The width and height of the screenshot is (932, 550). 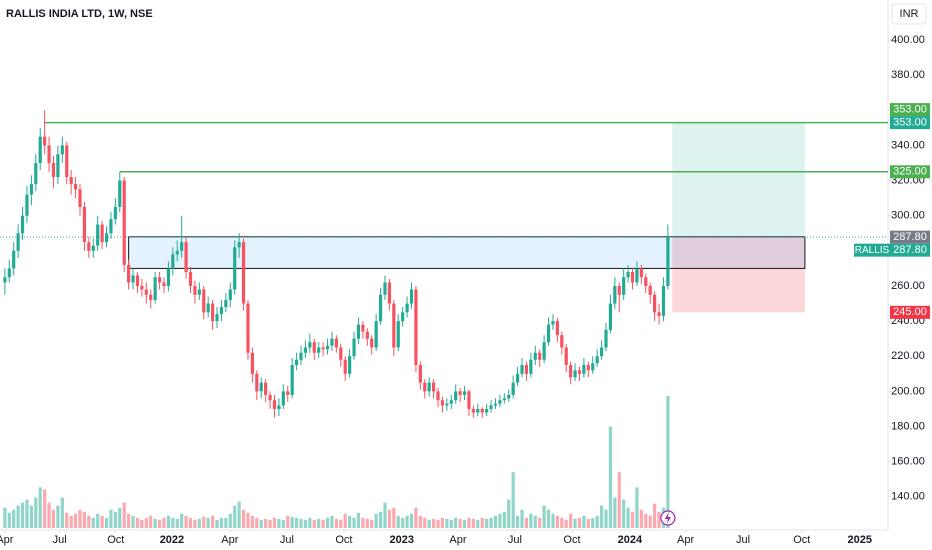 I want to click on price-label: 287.80, so click(x=910, y=237).